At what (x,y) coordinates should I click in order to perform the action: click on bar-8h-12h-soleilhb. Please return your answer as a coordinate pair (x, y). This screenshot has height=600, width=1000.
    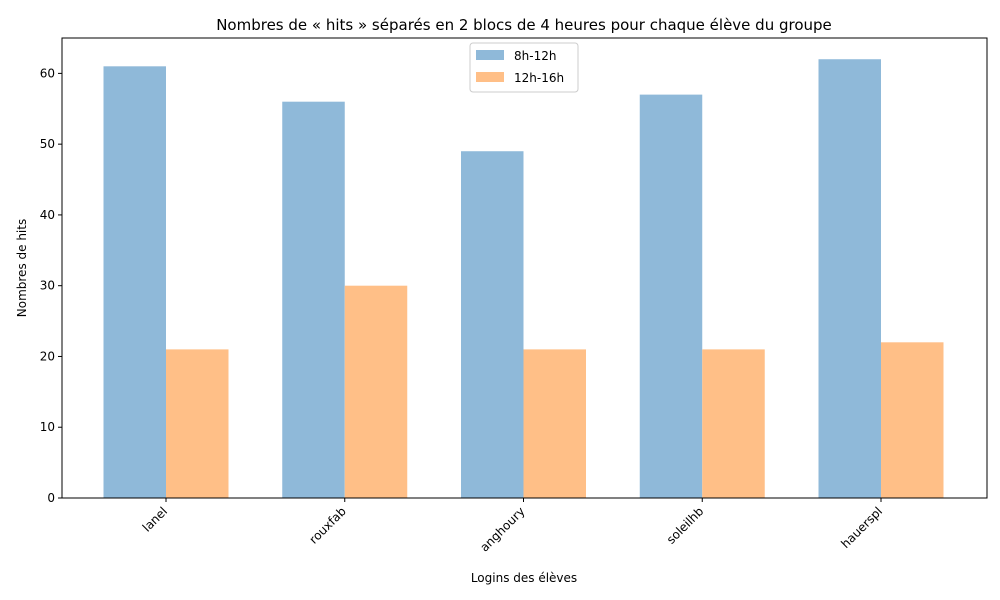
    Looking at the image, I should click on (671, 296).